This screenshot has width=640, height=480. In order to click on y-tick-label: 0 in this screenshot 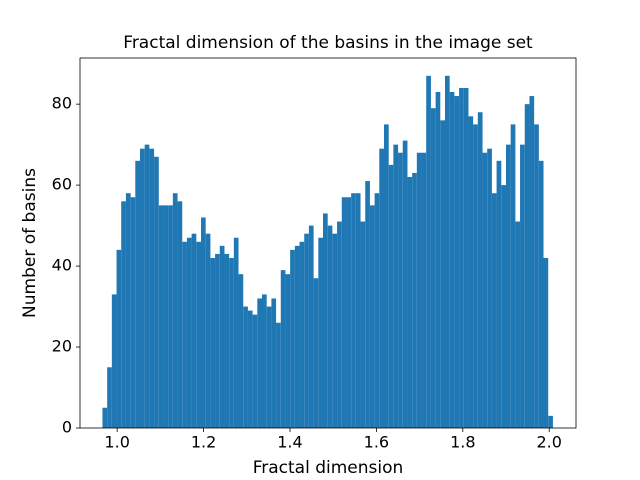, I will do `click(67, 427)`.